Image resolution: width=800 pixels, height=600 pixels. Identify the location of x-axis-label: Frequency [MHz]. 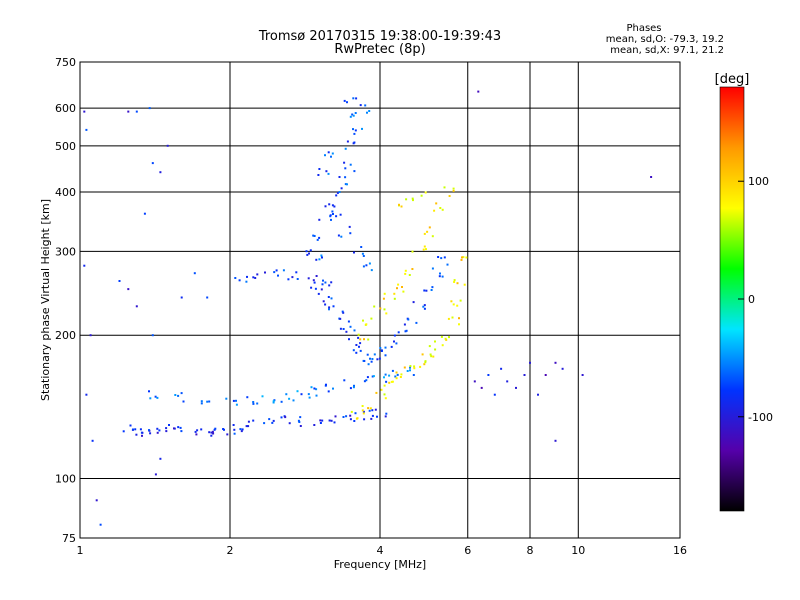
(380, 564).